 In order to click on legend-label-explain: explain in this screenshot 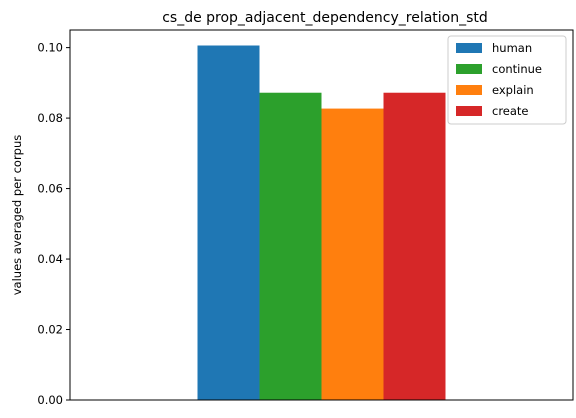, I will do `click(513, 90)`.